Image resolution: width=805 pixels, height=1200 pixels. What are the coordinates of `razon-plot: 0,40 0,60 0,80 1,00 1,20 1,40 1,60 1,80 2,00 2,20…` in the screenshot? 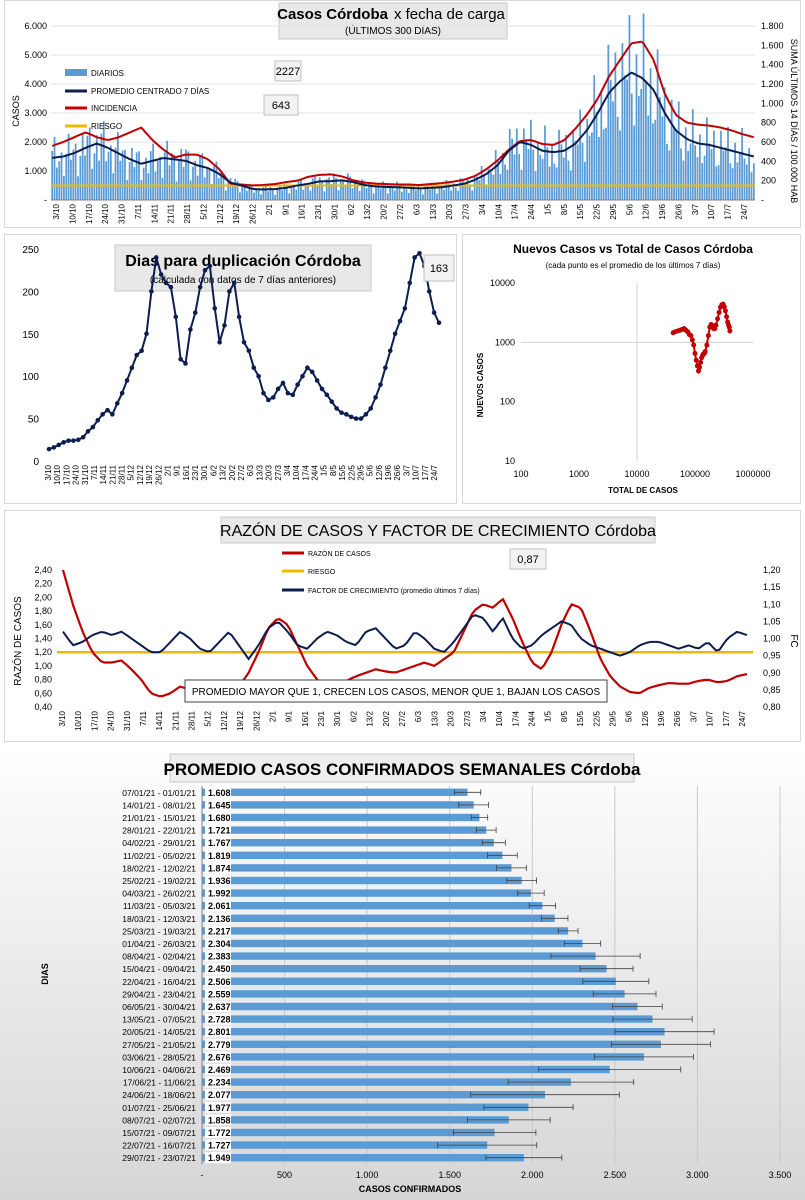 It's located at (407, 638).